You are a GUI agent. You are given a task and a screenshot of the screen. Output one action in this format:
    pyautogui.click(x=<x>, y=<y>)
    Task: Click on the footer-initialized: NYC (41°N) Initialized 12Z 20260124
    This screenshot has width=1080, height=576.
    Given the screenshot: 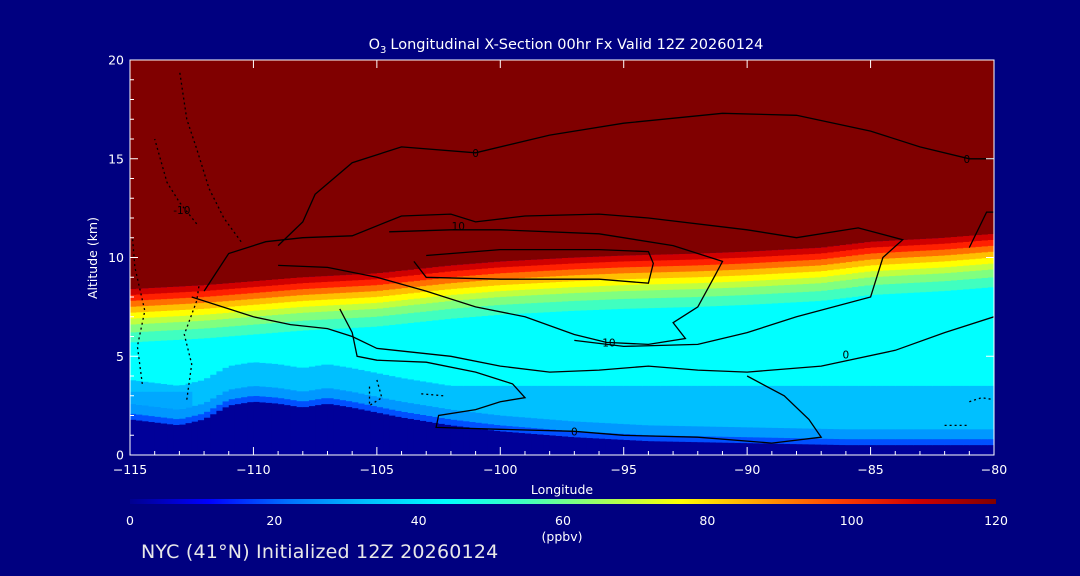 What is the action you would take?
    pyautogui.click(x=320, y=552)
    